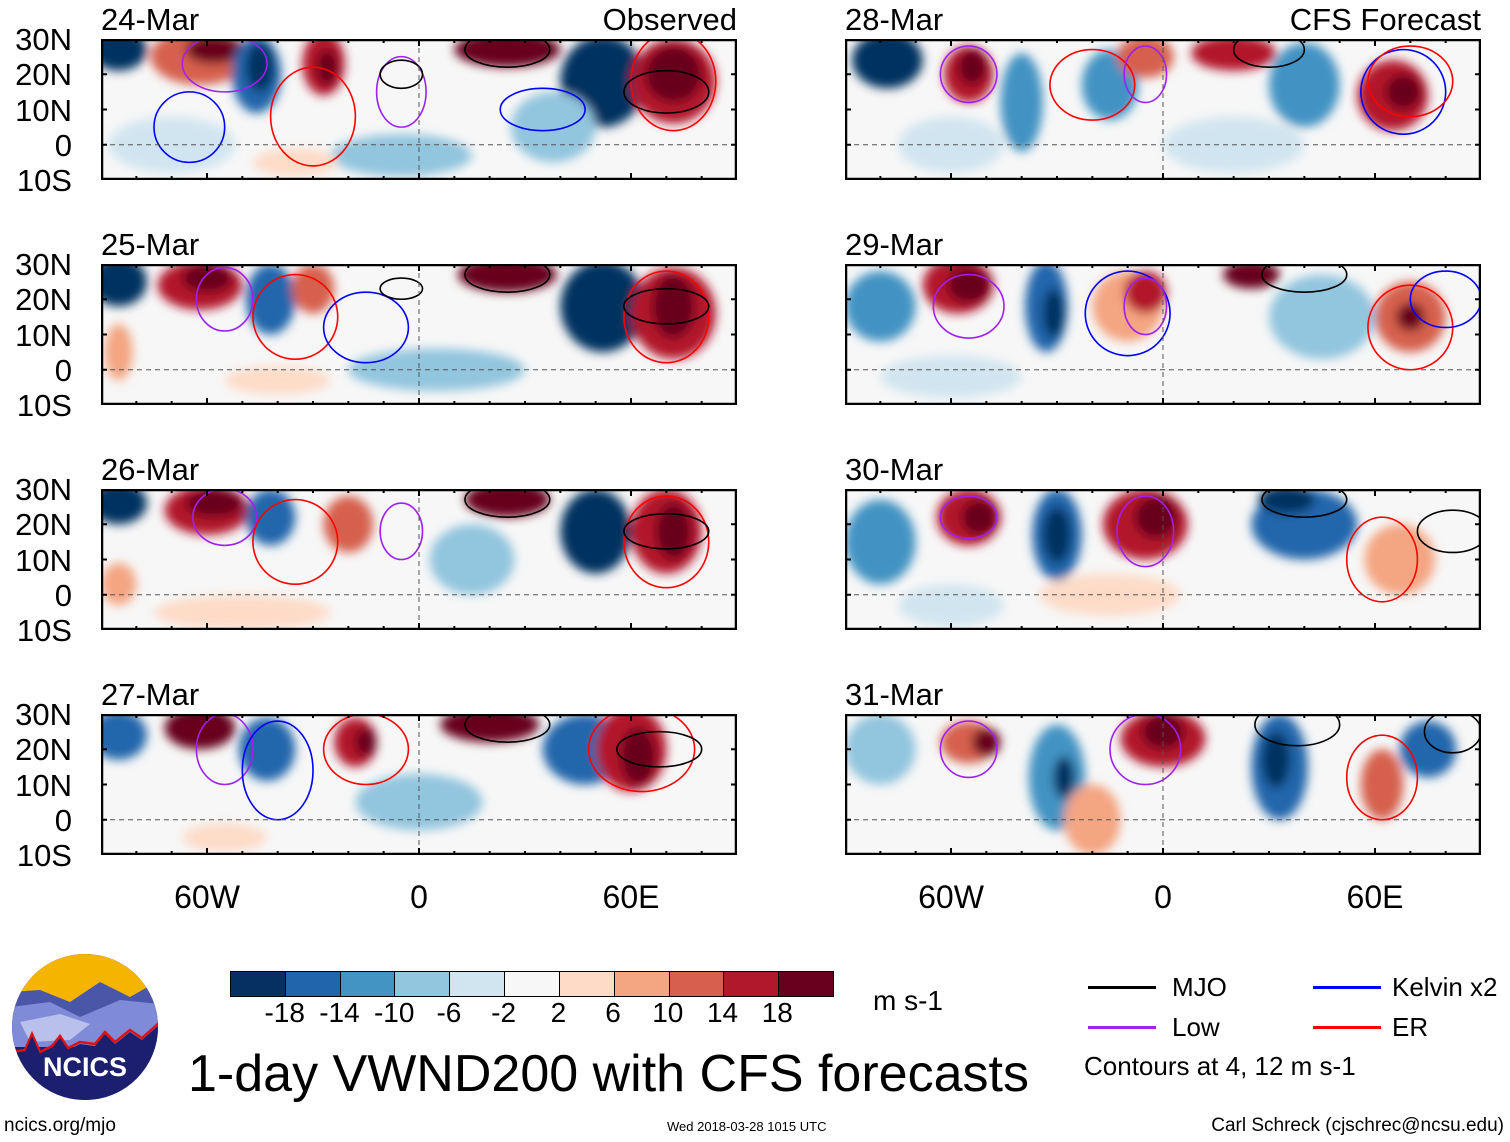 The image size is (1510, 1142). What do you see at coordinates (284, 1012) in the screenshot?
I see `colorbar-tick-label: -18` at bounding box center [284, 1012].